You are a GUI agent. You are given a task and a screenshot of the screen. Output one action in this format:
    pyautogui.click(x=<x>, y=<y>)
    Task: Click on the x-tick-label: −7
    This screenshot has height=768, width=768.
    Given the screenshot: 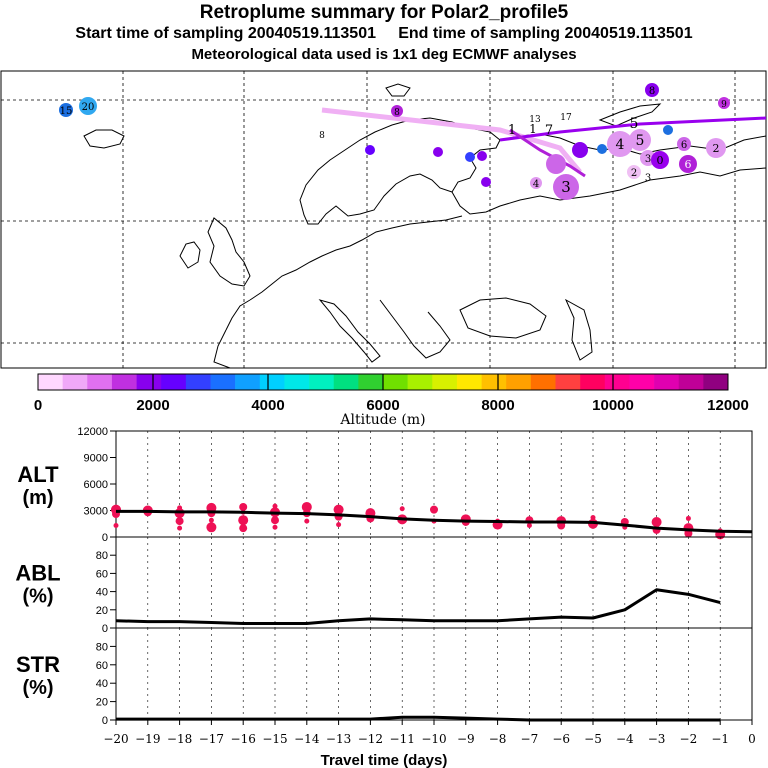 What is the action you would take?
    pyautogui.click(x=530, y=739)
    